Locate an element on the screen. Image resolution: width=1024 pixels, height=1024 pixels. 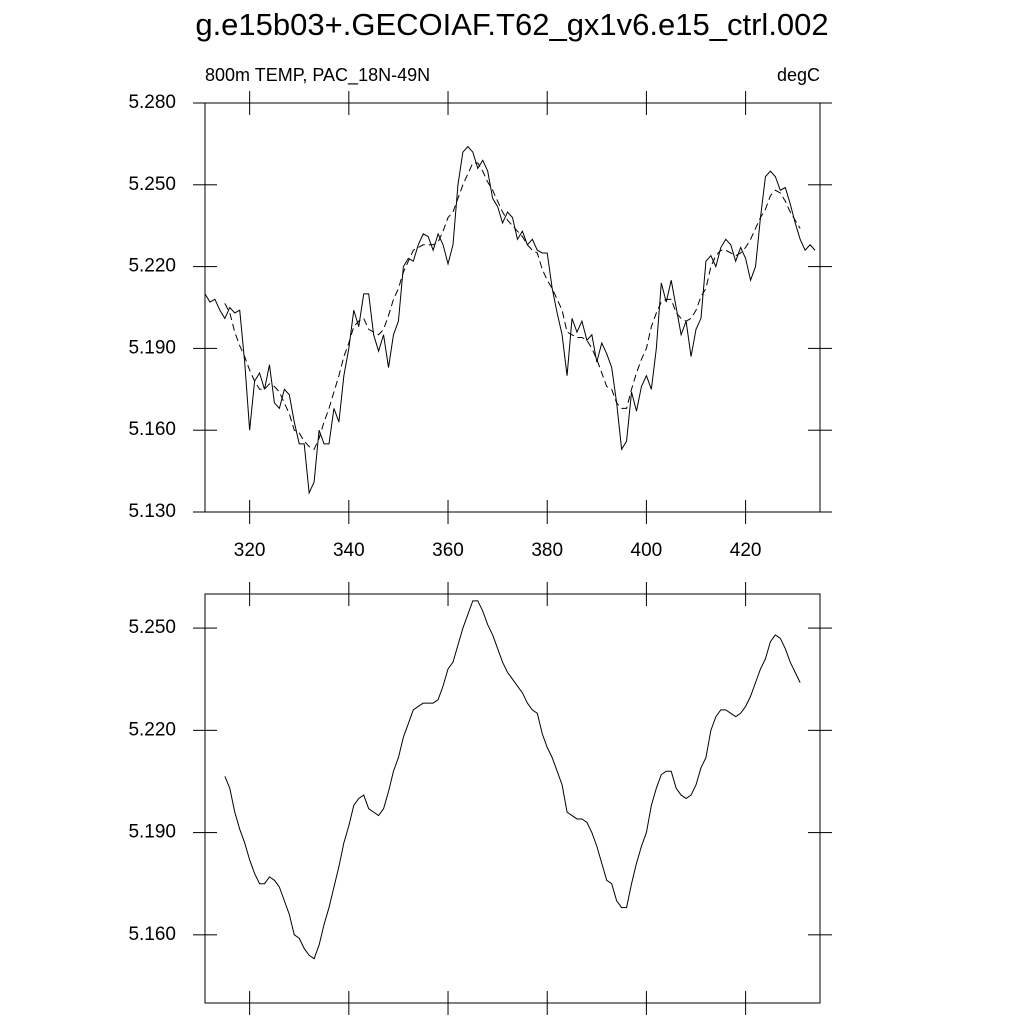
x-tick-label: 380 is located at coordinates (547, 550).